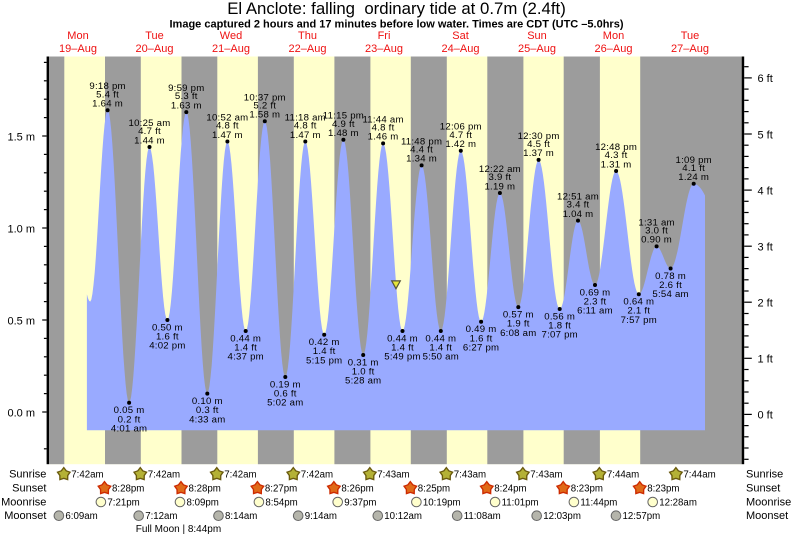  Describe the element at coordinates (245, 357) in the screenshot. I see `svg-text: 4:37 pm` at that location.